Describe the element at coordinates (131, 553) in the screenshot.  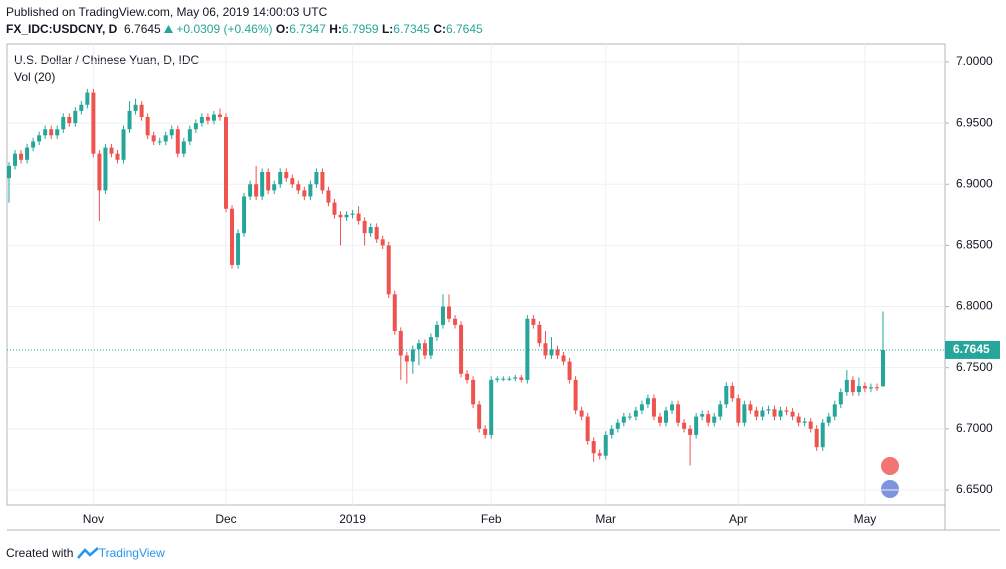
I see `brand: TradingView` at that location.